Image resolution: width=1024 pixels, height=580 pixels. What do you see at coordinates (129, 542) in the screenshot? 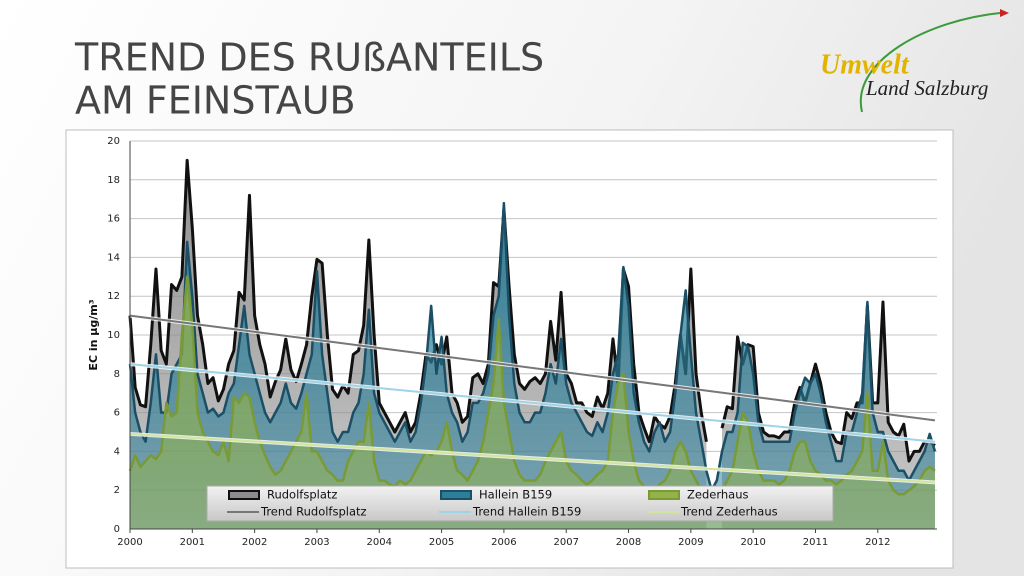
I see `x-tick-label: 2000` at bounding box center [129, 542].